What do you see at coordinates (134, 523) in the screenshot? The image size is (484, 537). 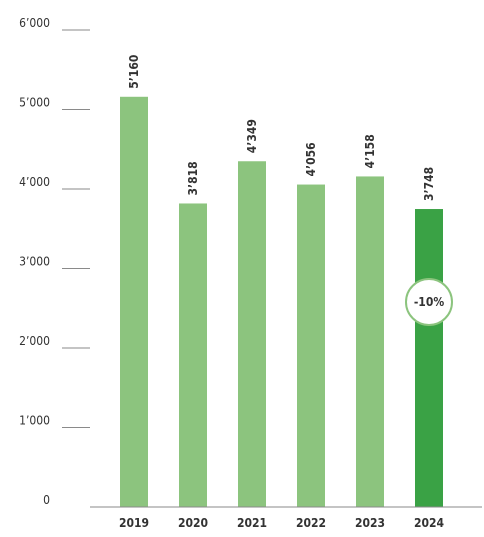 I see `x-tick-label-2019: 2019` at bounding box center [134, 523].